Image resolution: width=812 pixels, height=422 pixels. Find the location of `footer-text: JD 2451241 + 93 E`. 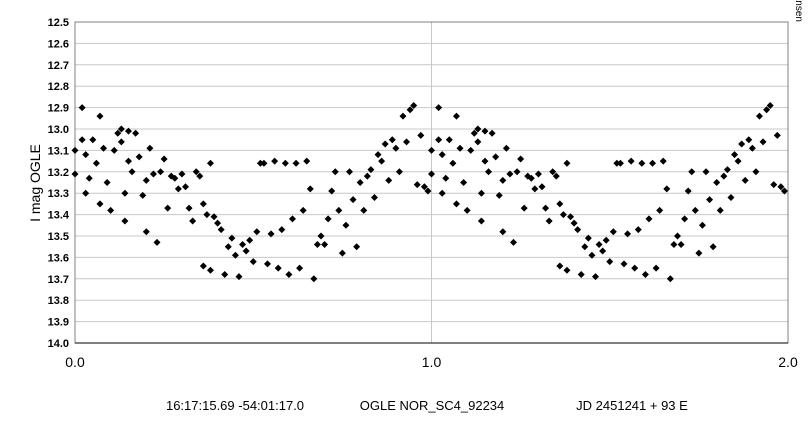

footer-text: JD 2451241 + 93 E is located at coordinates (632, 405).